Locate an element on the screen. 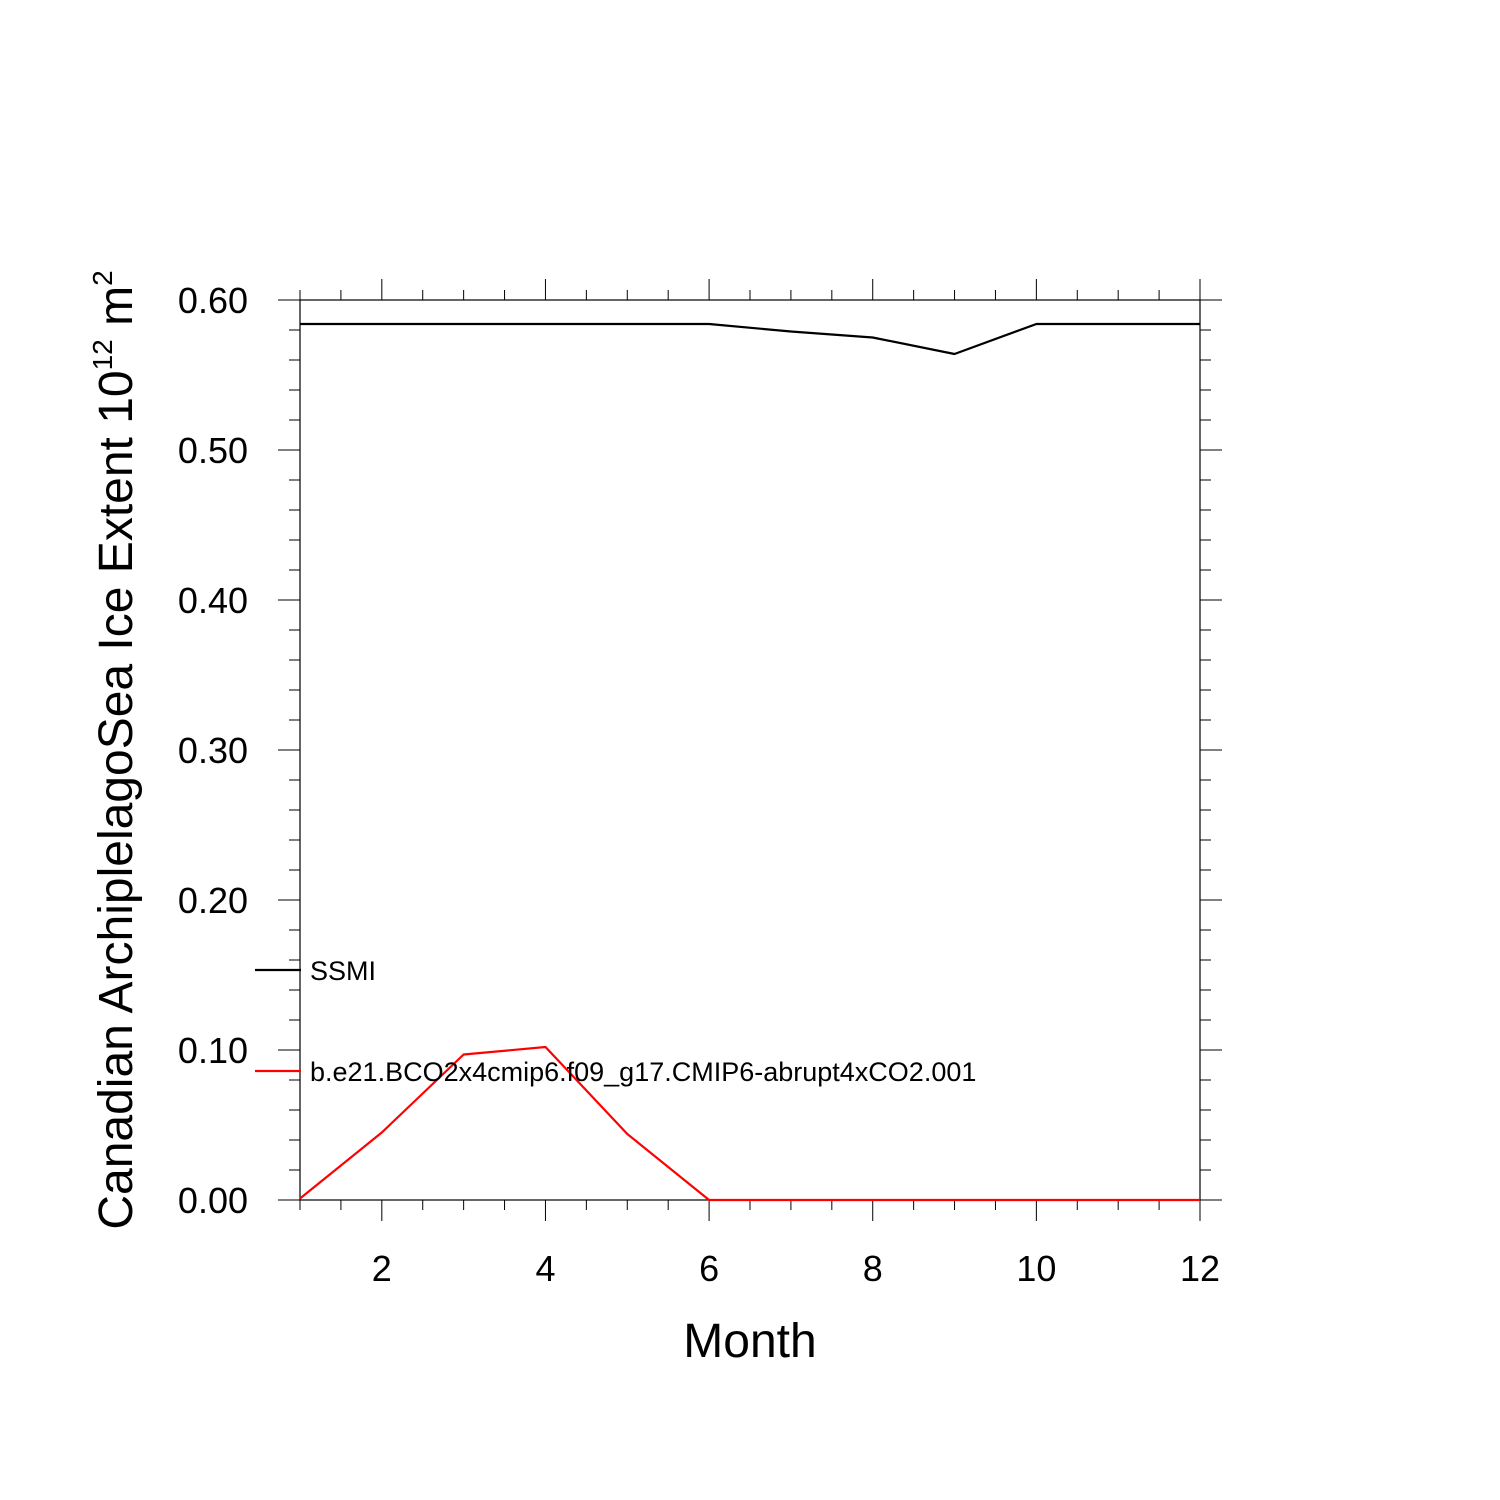 This screenshot has height=1500, width=1500. y-tick-label: 0.00 is located at coordinates (213, 1200).